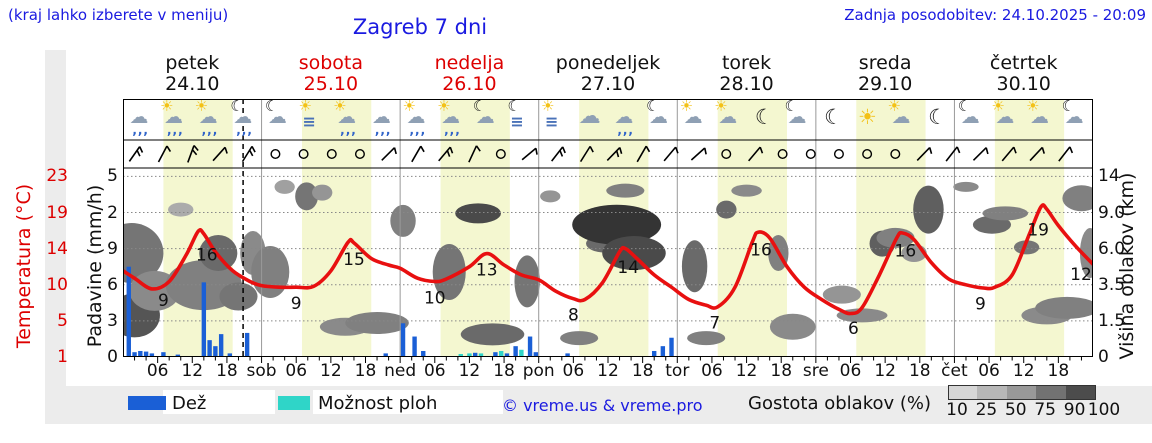  Describe the element at coordinates (354, 260) in the screenshot. I see `temperature-value-label: 15` at that location.